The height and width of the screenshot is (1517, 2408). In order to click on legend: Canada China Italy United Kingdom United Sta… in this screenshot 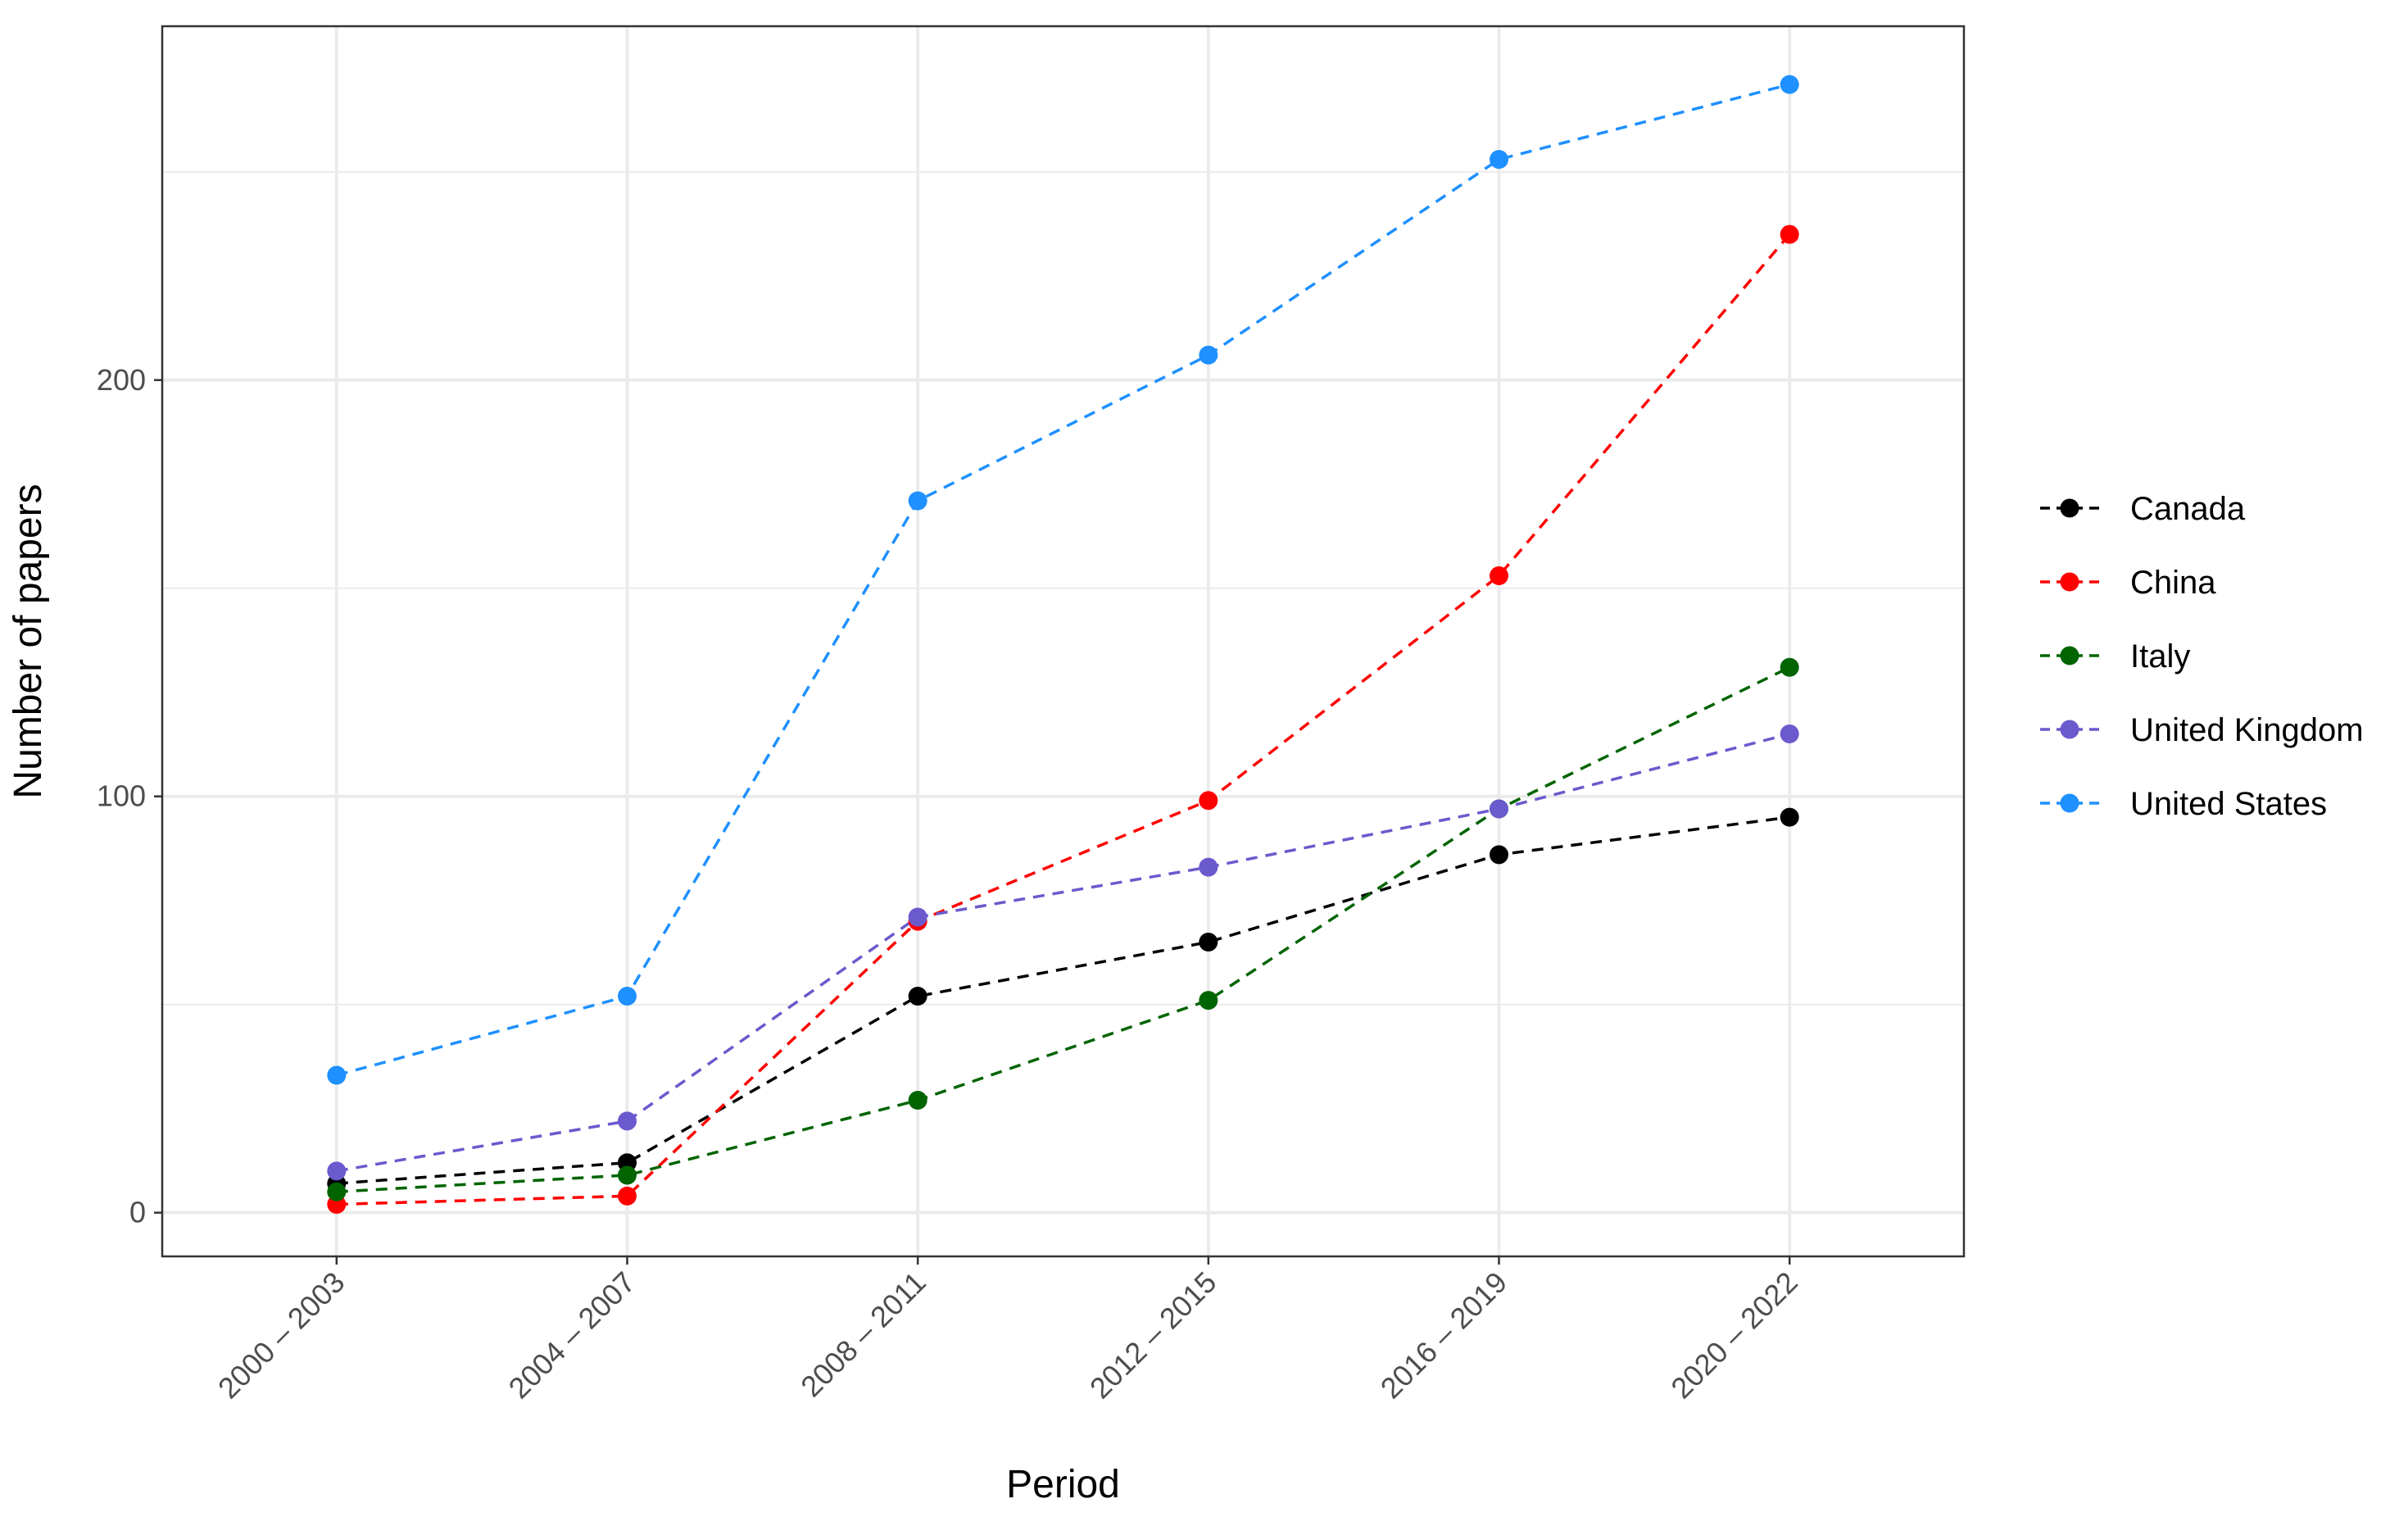, I will do `click(2202, 656)`.